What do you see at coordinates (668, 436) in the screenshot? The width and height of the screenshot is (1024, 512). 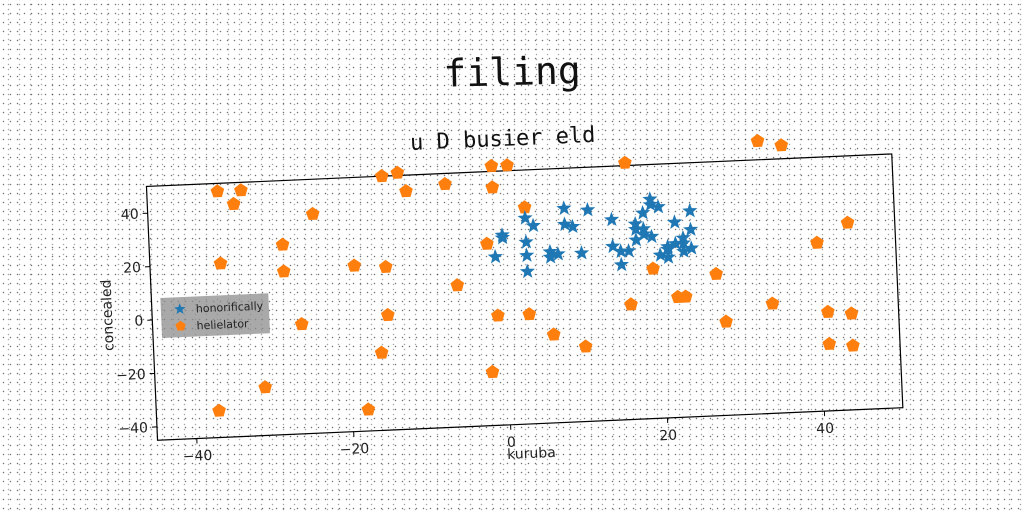 I see `x-tick-label: 20` at bounding box center [668, 436].